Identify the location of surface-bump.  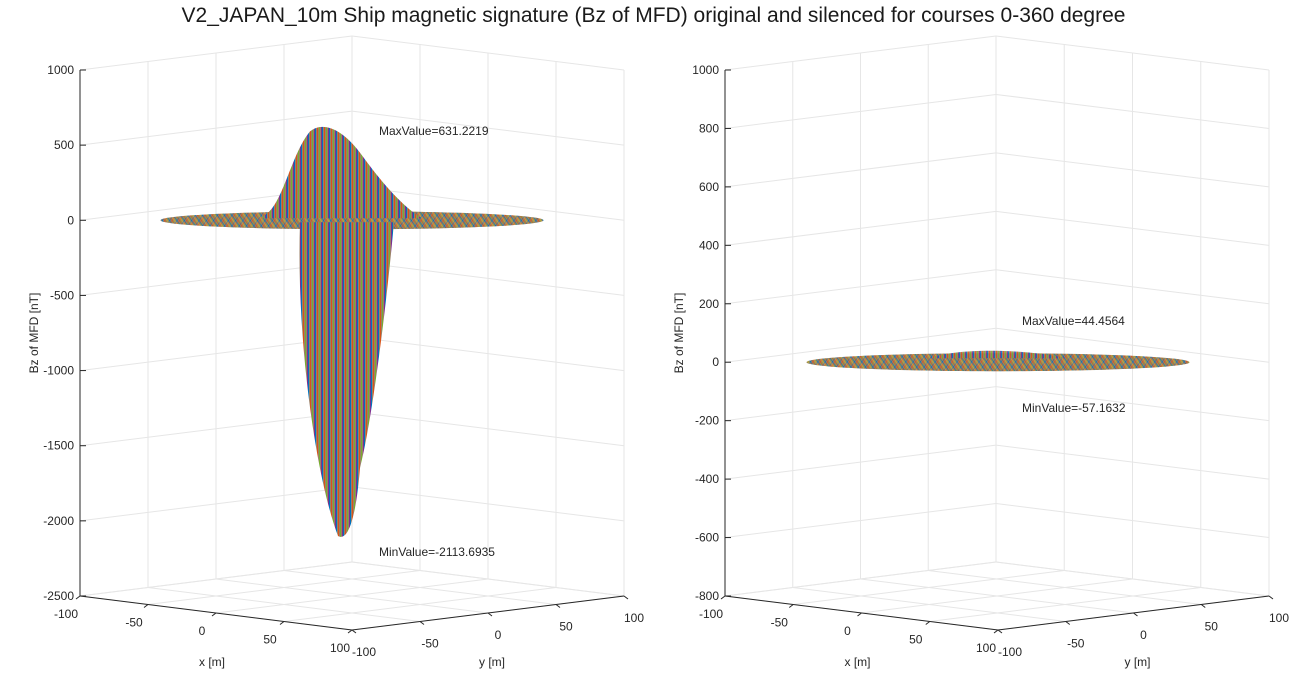
(998, 354).